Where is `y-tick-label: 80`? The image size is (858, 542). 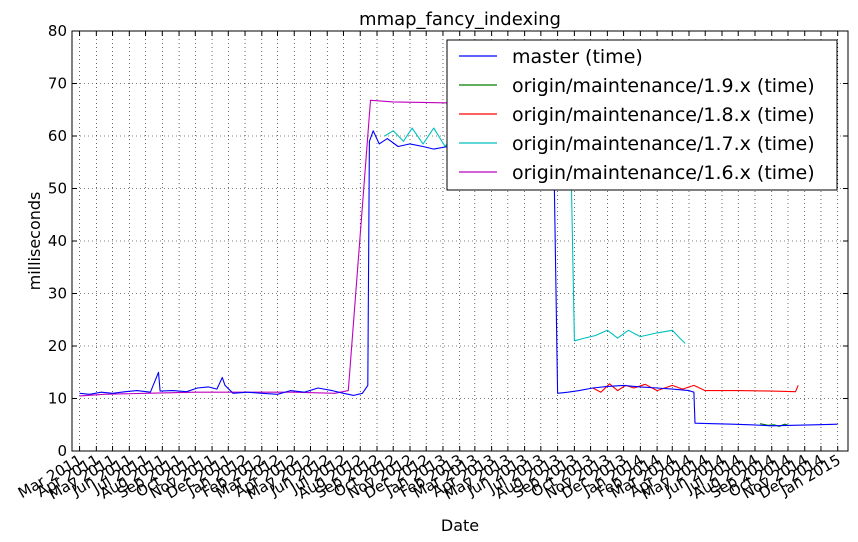 y-tick-label: 80 is located at coordinates (57, 31).